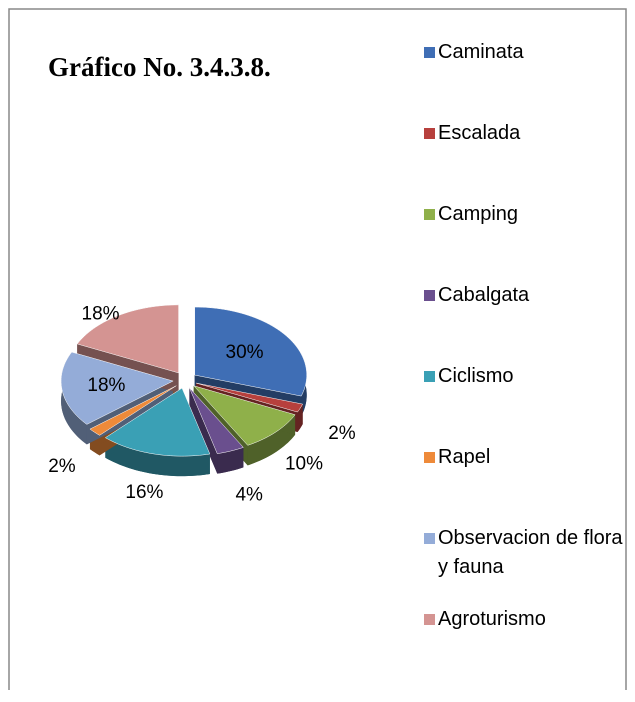  Describe the element at coordinates (479, 133) in the screenshot. I see `legend-label: Escalada` at that location.